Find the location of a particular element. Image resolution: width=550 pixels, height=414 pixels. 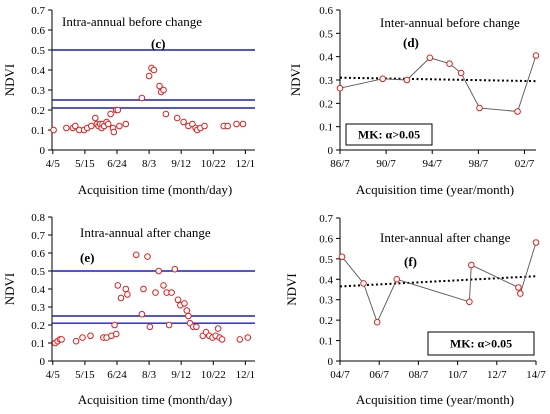

x-axis-label: Acquisition time (month/day) is located at coordinates (155, 399).